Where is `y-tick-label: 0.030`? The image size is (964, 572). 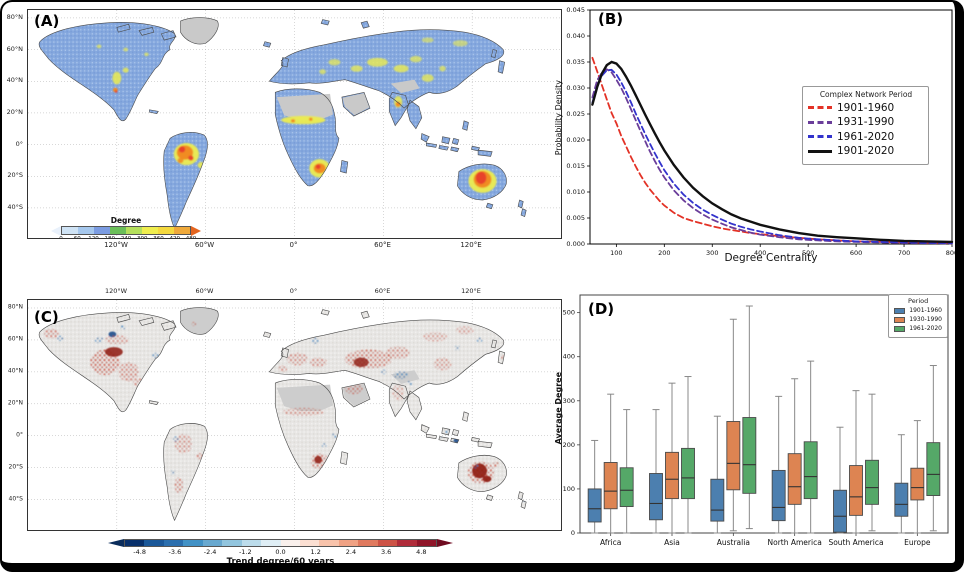 y-tick-label: 0.030 is located at coordinates (575, 88).